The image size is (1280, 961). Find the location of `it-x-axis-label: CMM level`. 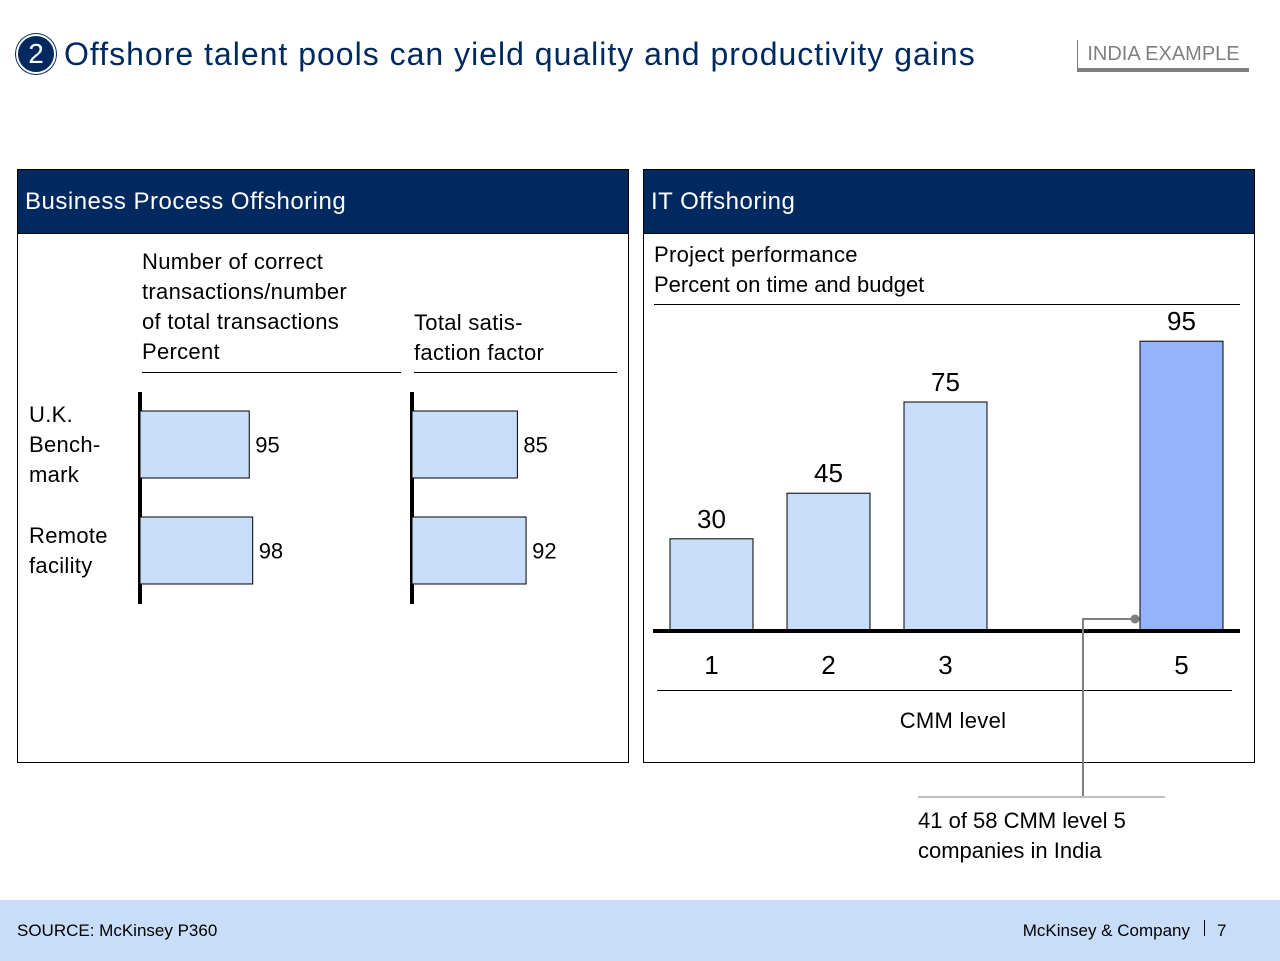

it-x-axis-label: CMM level is located at coordinates (953, 720).